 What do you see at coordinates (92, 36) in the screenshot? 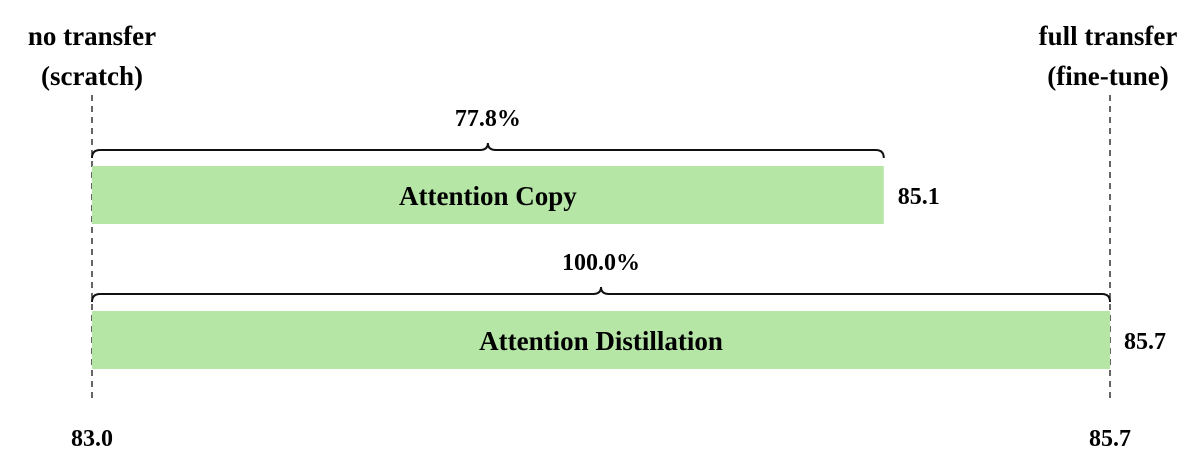
I see `left-reference-line1: no transfer` at bounding box center [92, 36].